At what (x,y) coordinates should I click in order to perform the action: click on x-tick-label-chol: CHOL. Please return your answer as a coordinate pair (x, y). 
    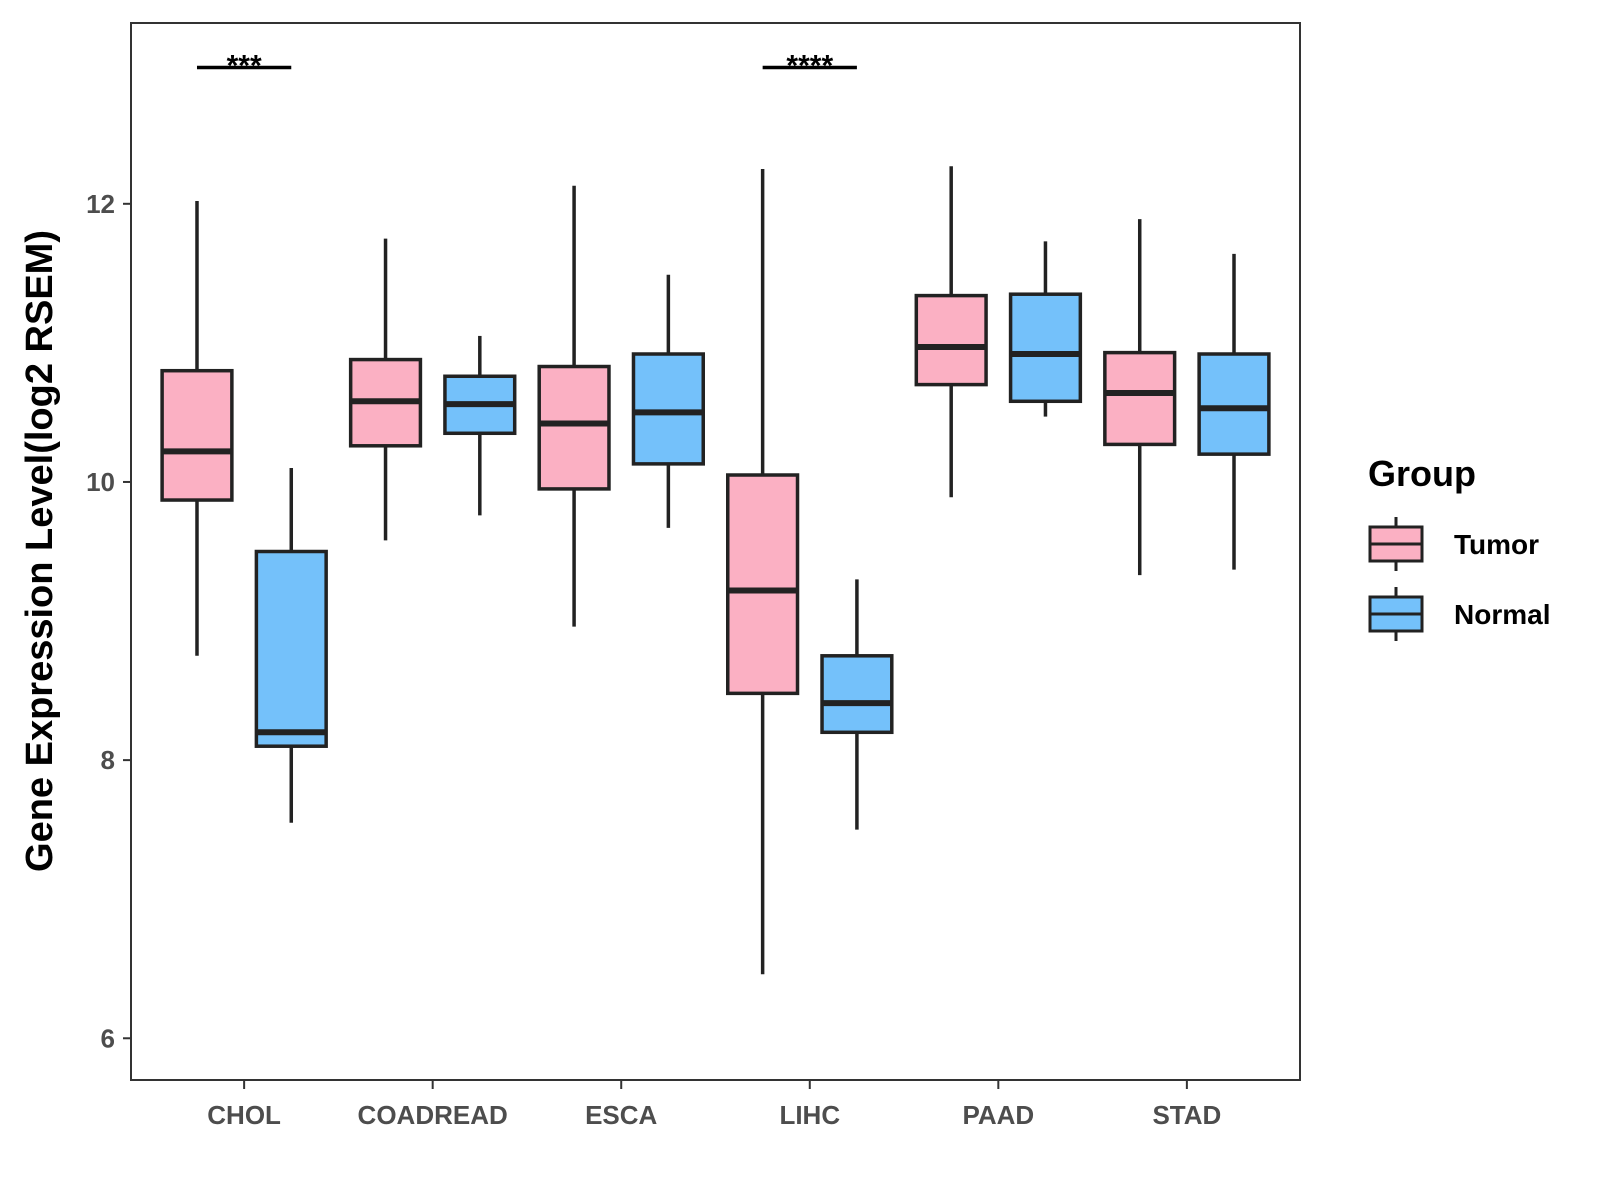
    Looking at the image, I should click on (244, 1115).